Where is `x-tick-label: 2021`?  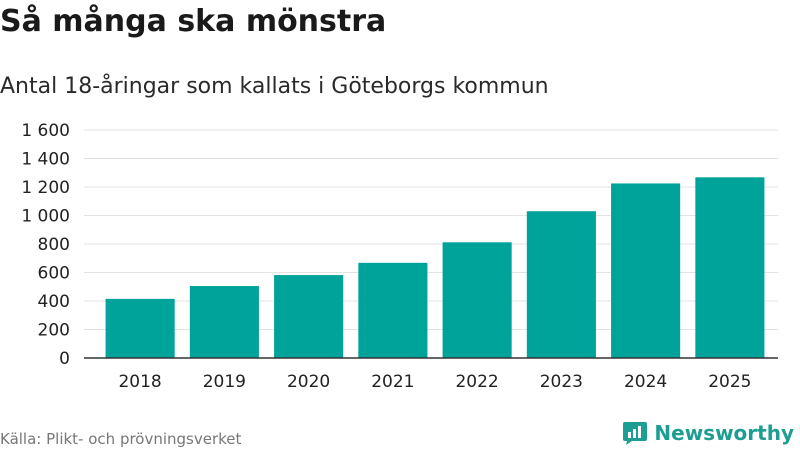
x-tick-label: 2021 is located at coordinates (392, 382).